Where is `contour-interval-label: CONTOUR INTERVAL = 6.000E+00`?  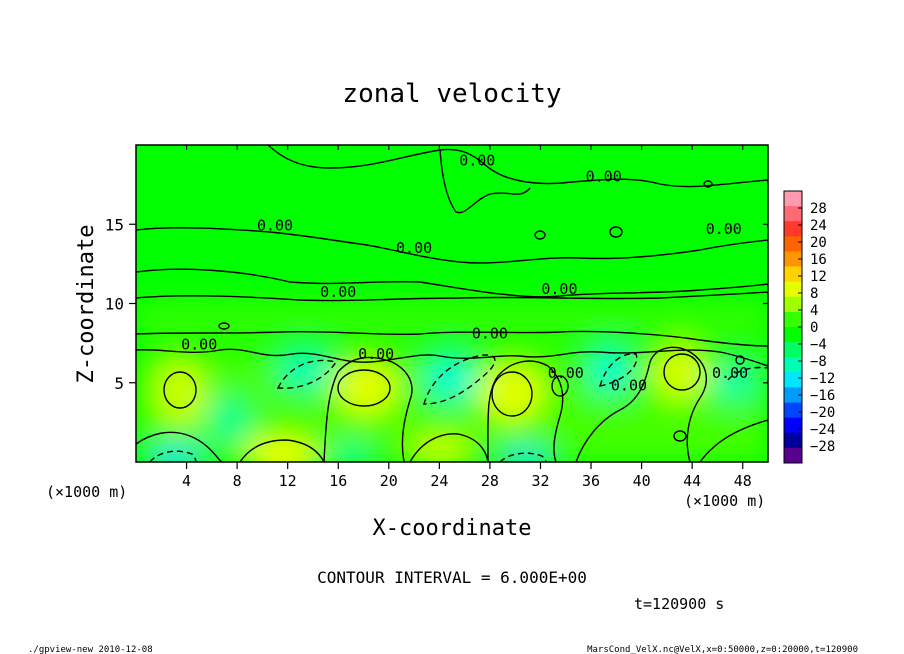
contour-interval-label: CONTOUR INTERVAL = 6.000E+00 is located at coordinates (452, 577).